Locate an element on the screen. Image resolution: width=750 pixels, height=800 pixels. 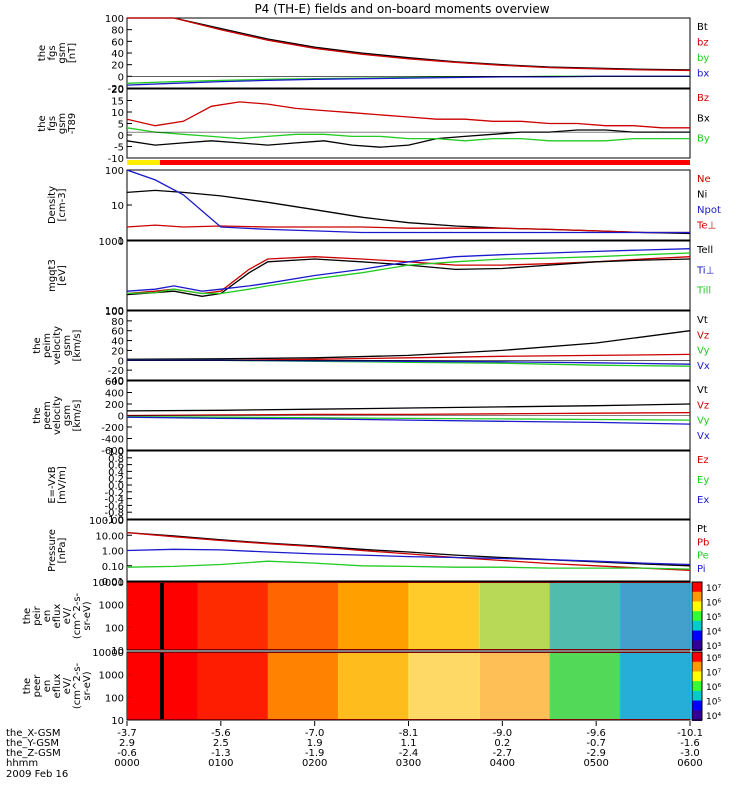
footer-value: -8.1 is located at coordinates (409, 733).